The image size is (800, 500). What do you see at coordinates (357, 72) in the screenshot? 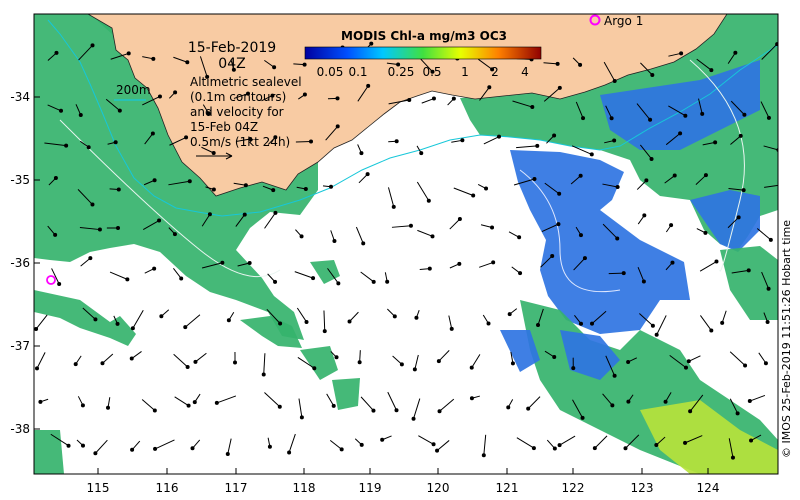
I see `colorbar-tick-label: 0.1` at bounding box center [357, 72].